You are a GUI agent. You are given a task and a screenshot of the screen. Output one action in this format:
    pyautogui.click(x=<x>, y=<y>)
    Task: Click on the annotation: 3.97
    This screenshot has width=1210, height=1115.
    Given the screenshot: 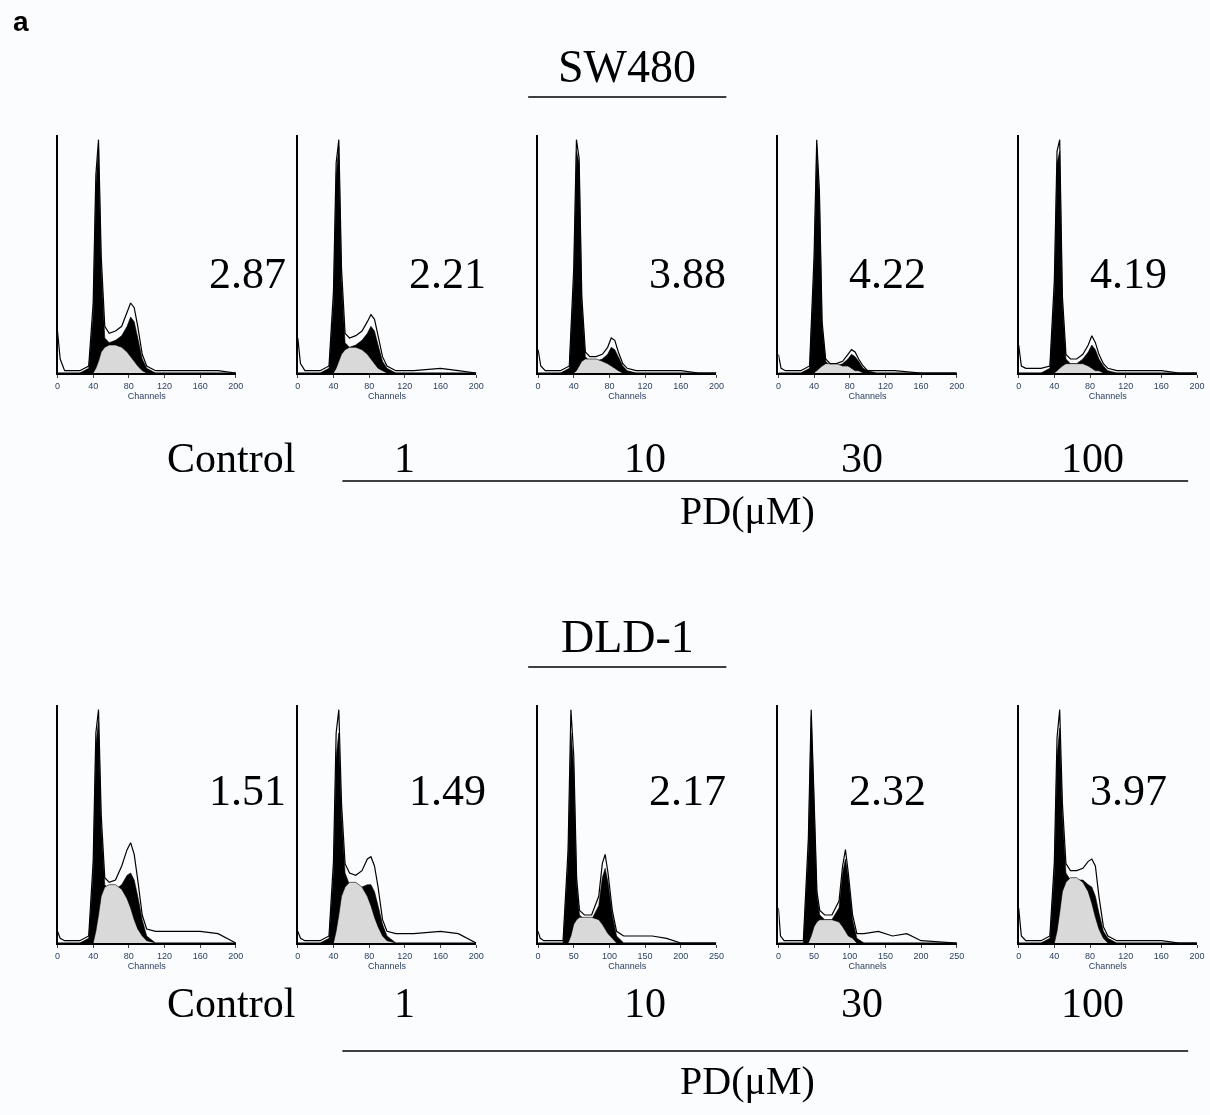 What is the action you would take?
    pyautogui.click(x=1128, y=790)
    